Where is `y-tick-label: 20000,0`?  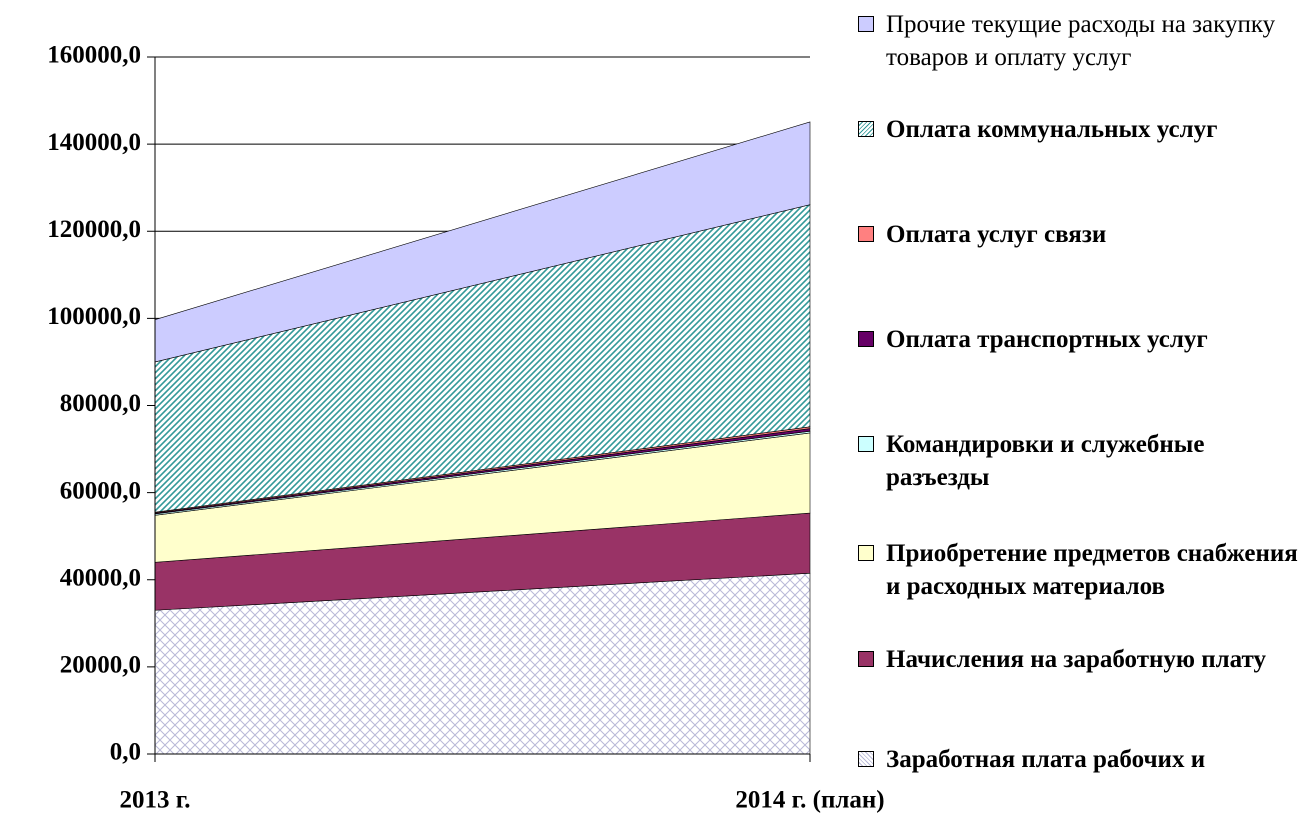 y-tick-label: 20000,0 is located at coordinates (100, 665).